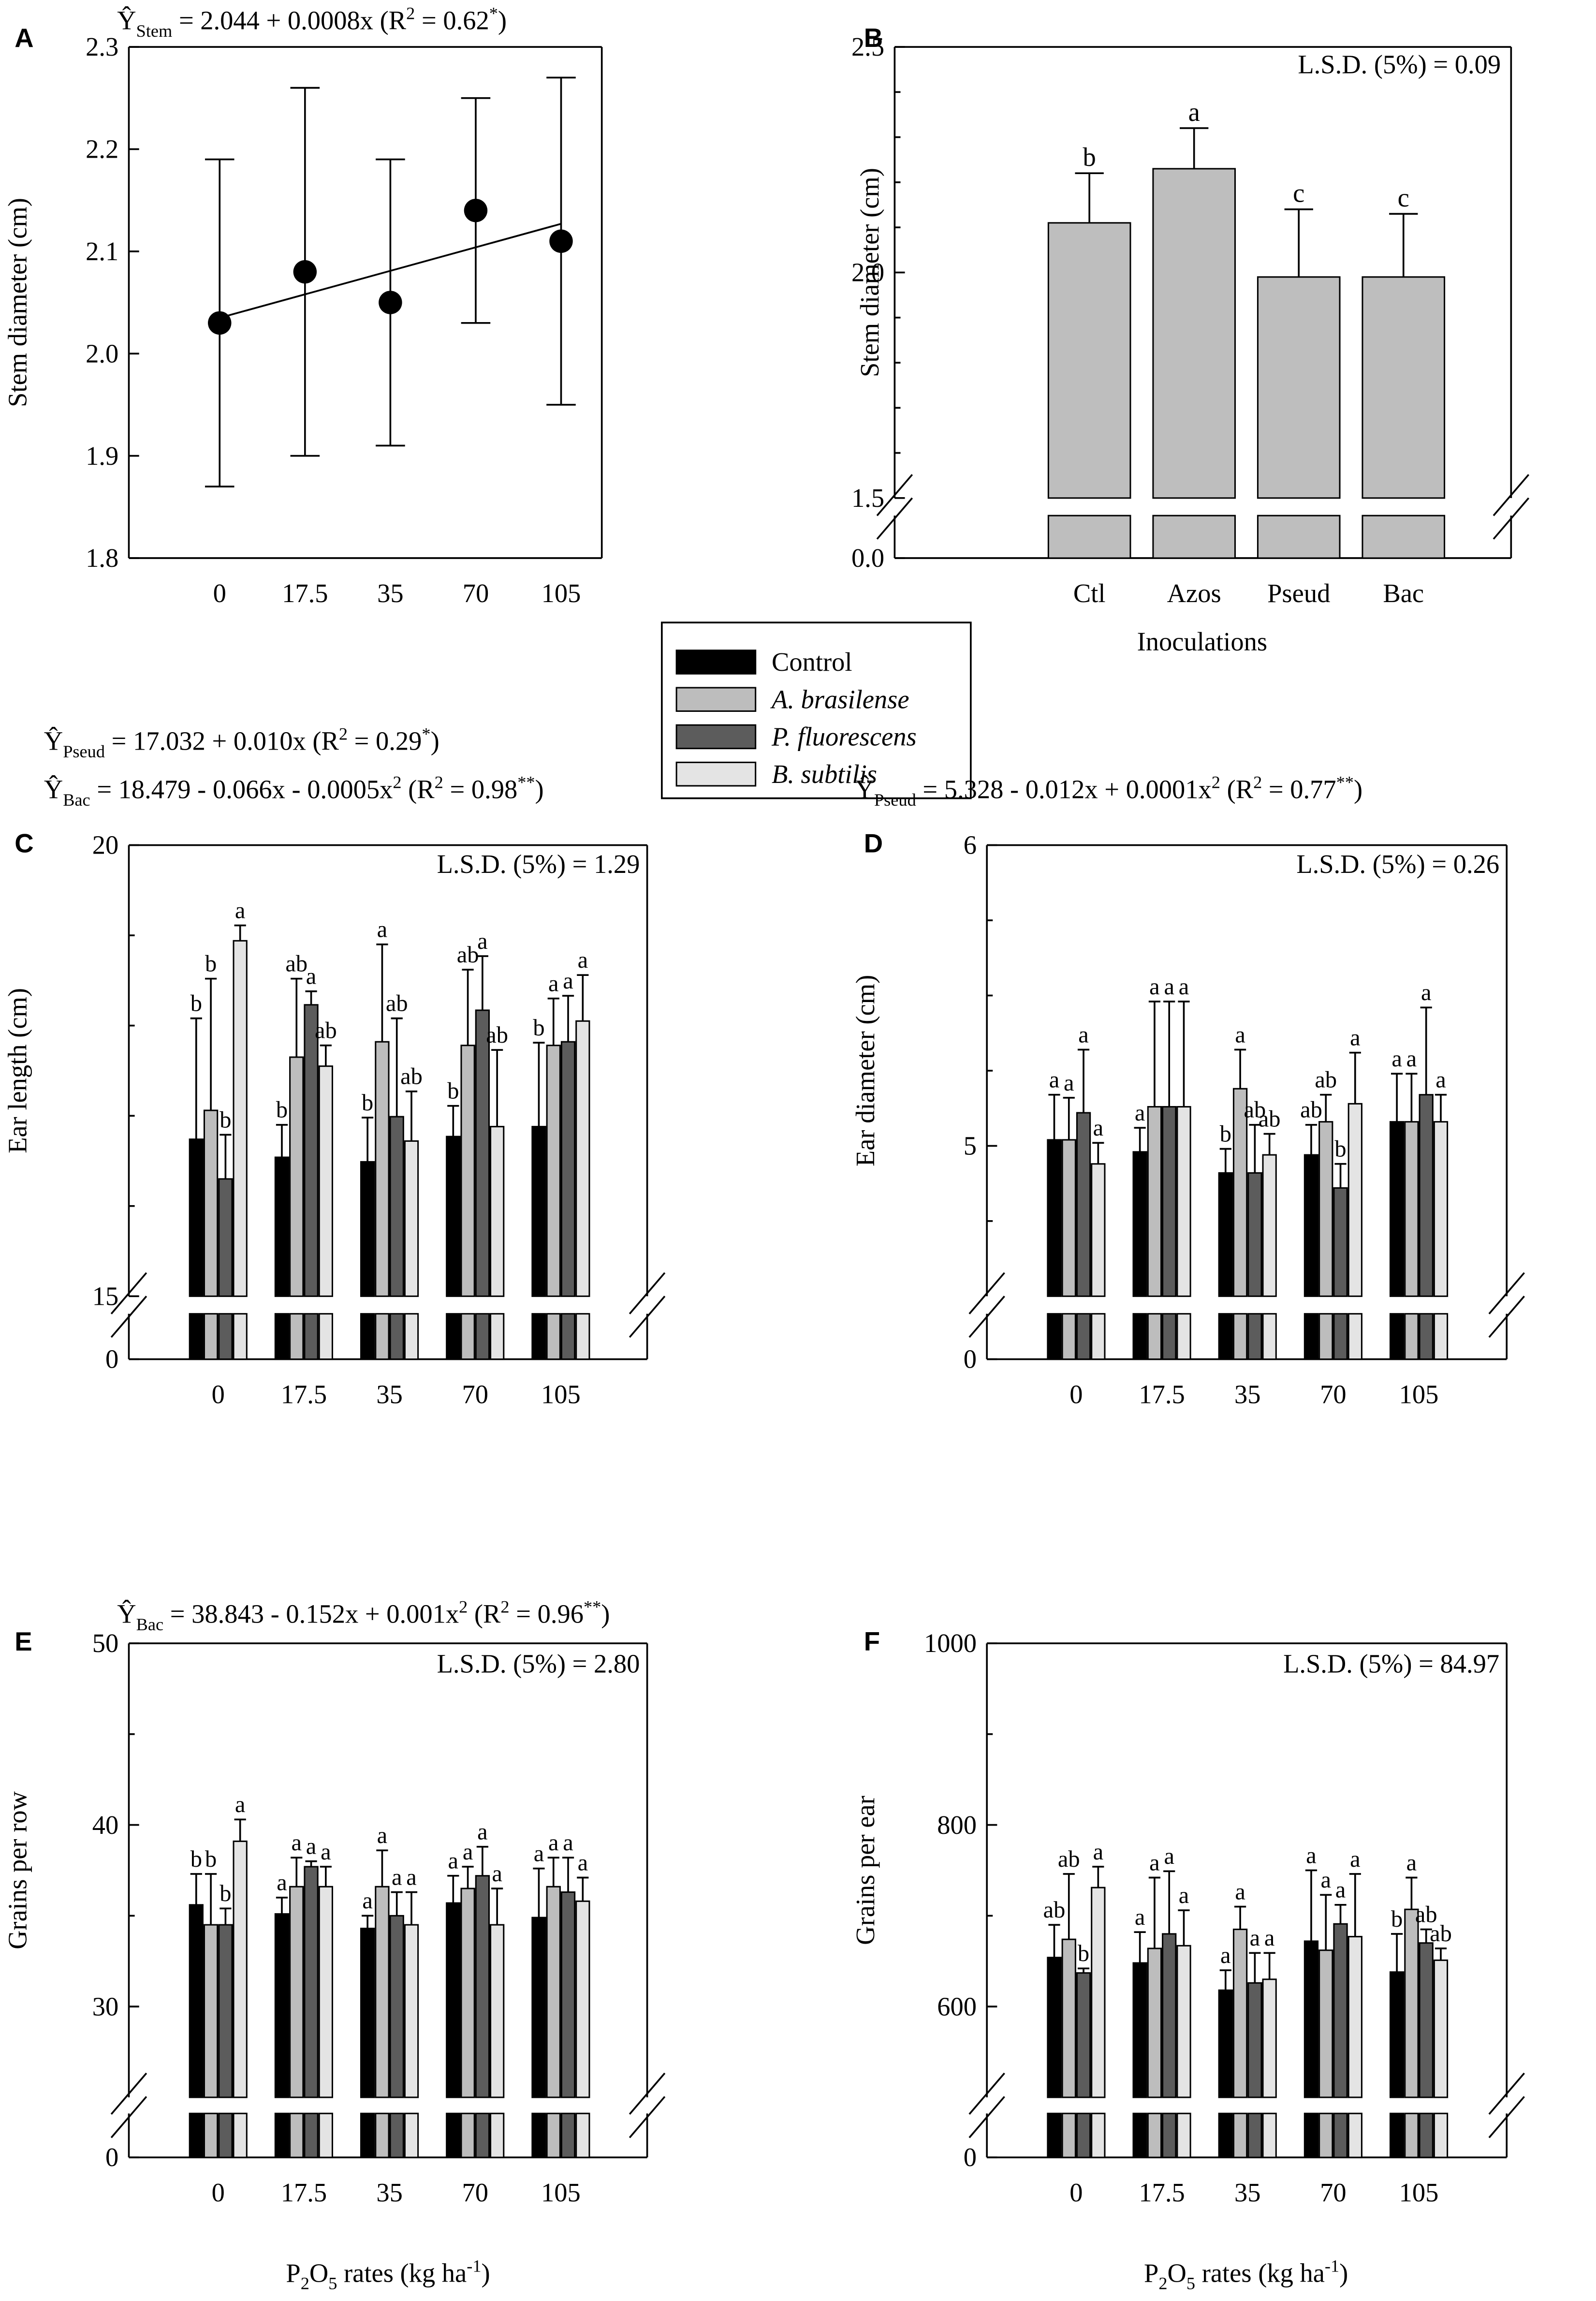 Image resolution: width=1596 pixels, height=2301 pixels. What do you see at coordinates (840, 699) in the screenshot?
I see `legend-label: A. brasilense` at bounding box center [840, 699].